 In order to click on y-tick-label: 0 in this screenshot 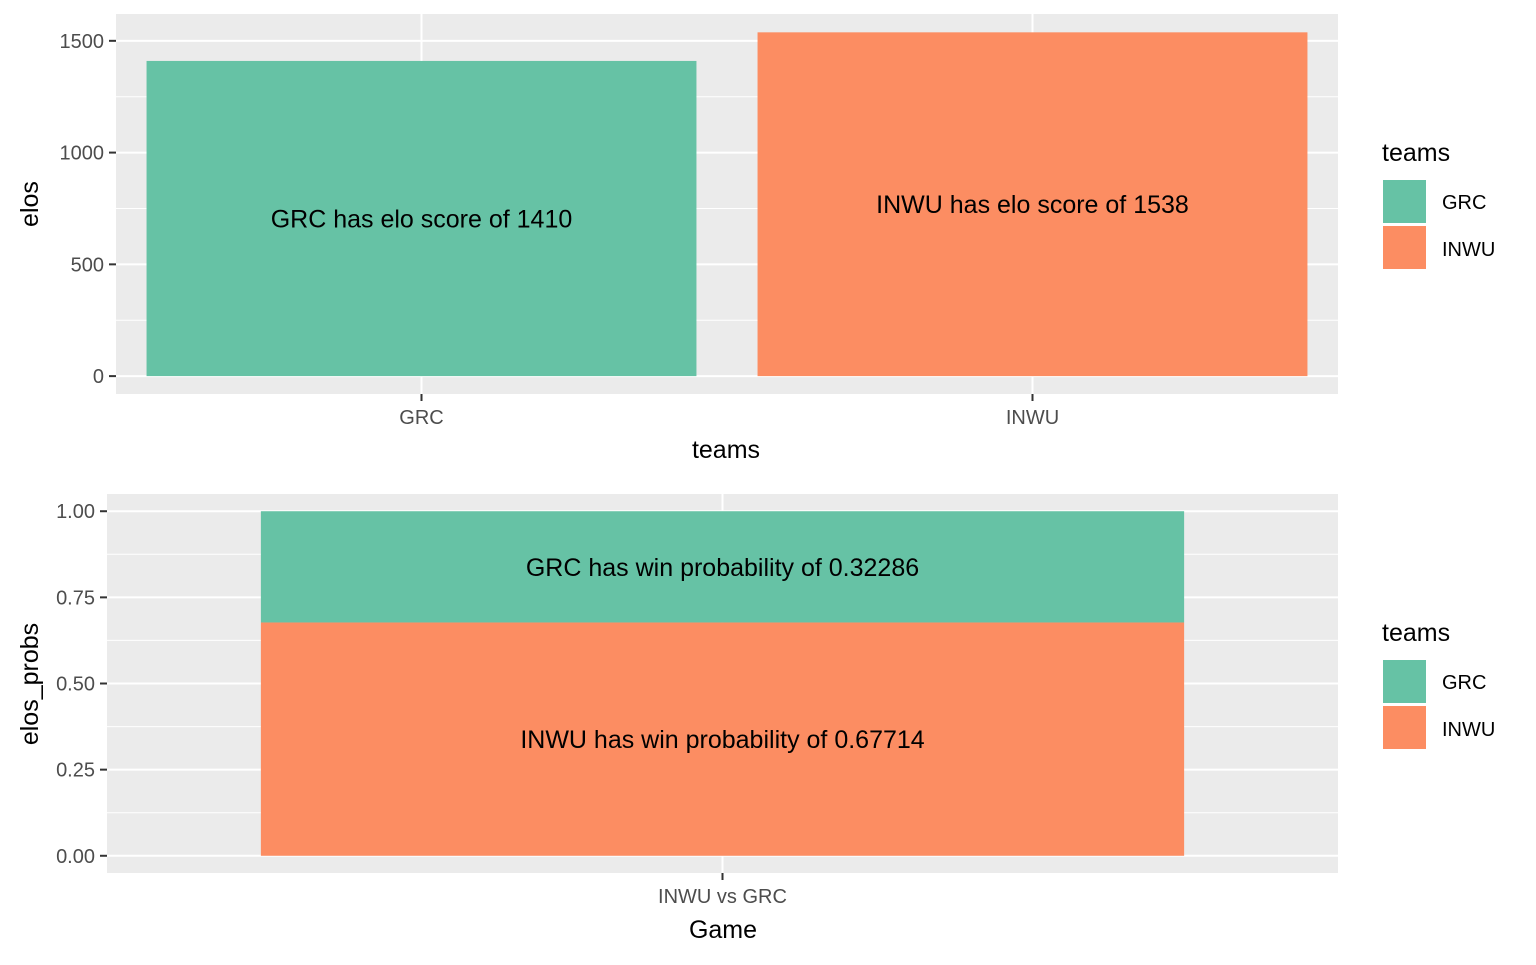, I will do `click(98, 377)`.